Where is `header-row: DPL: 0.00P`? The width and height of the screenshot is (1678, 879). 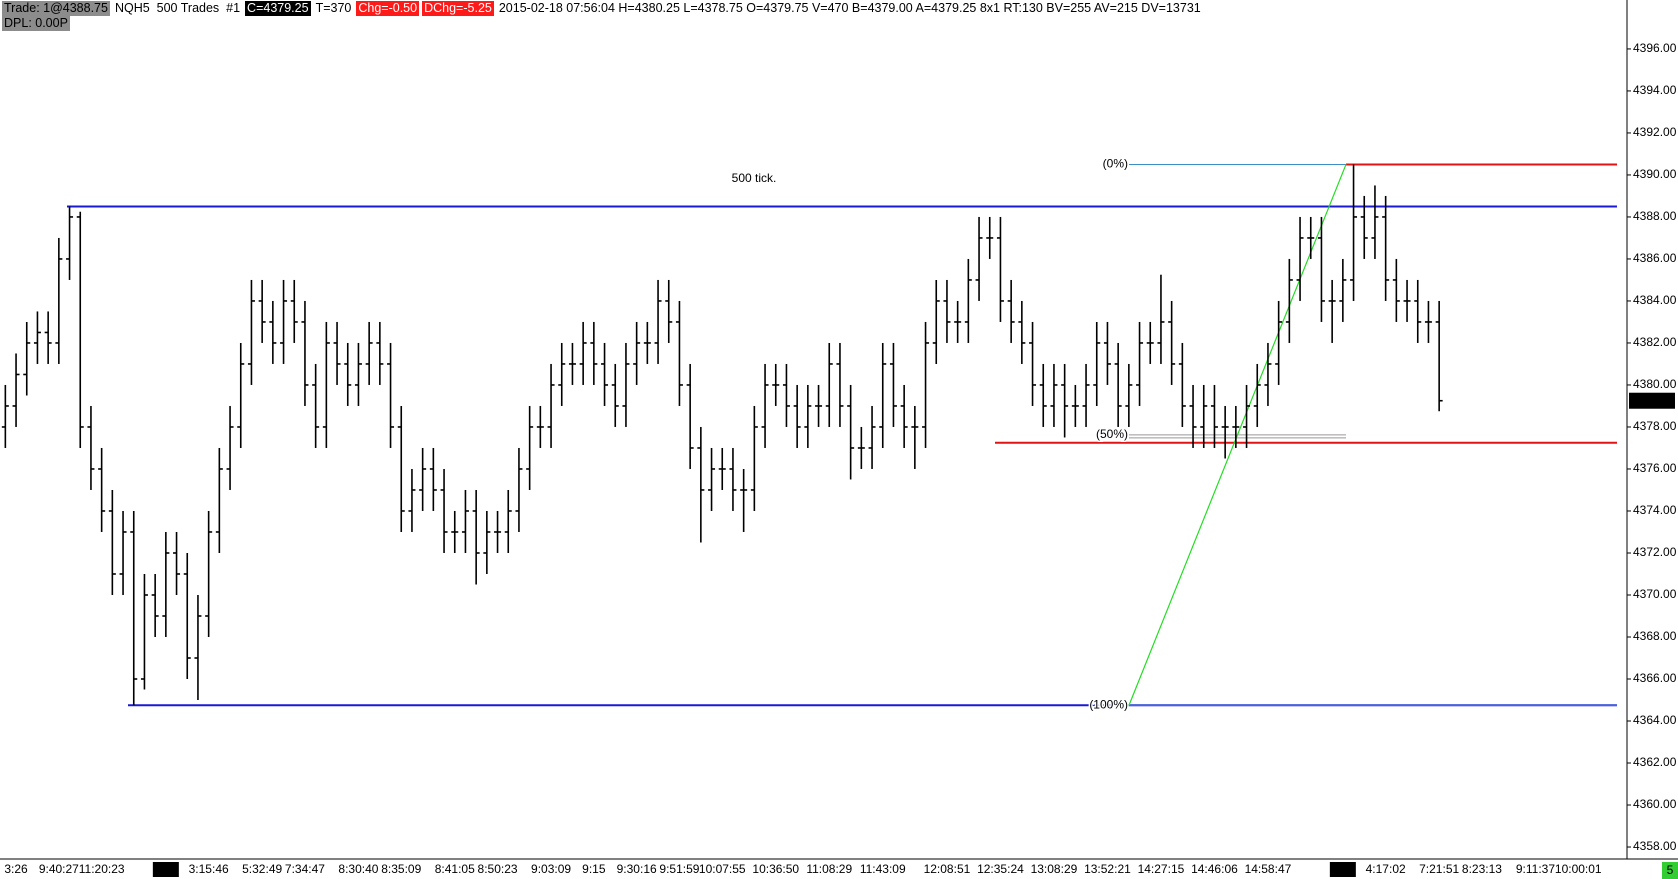 header-row: DPL: 0.00P is located at coordinates (604, 23).